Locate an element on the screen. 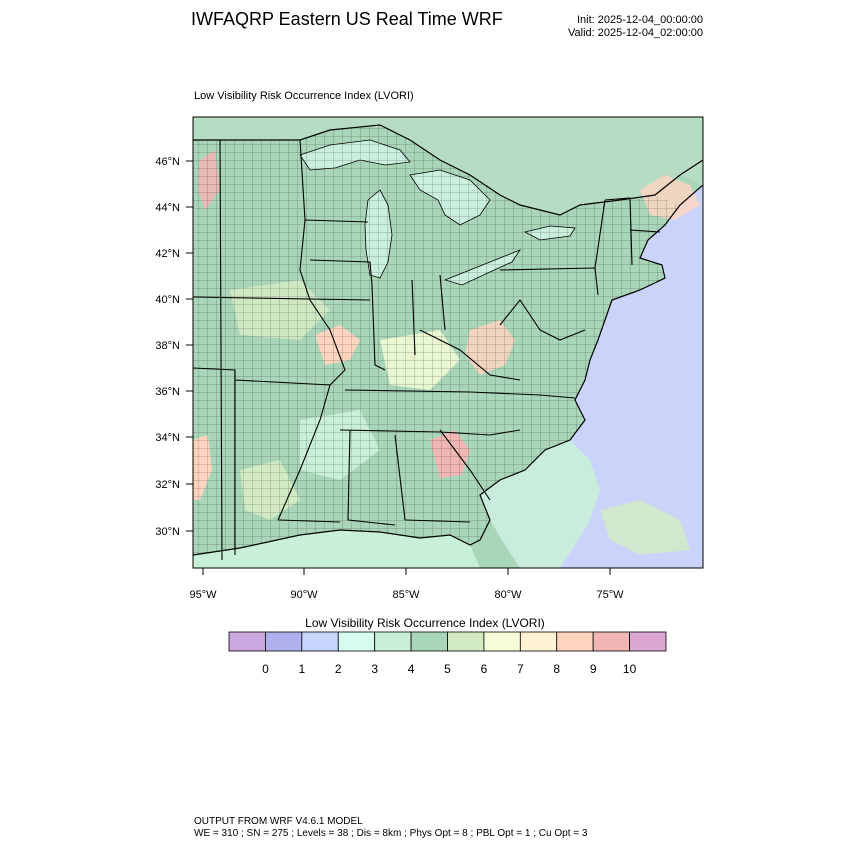  lat-label: 44°N is located at coordinates (167, 208).